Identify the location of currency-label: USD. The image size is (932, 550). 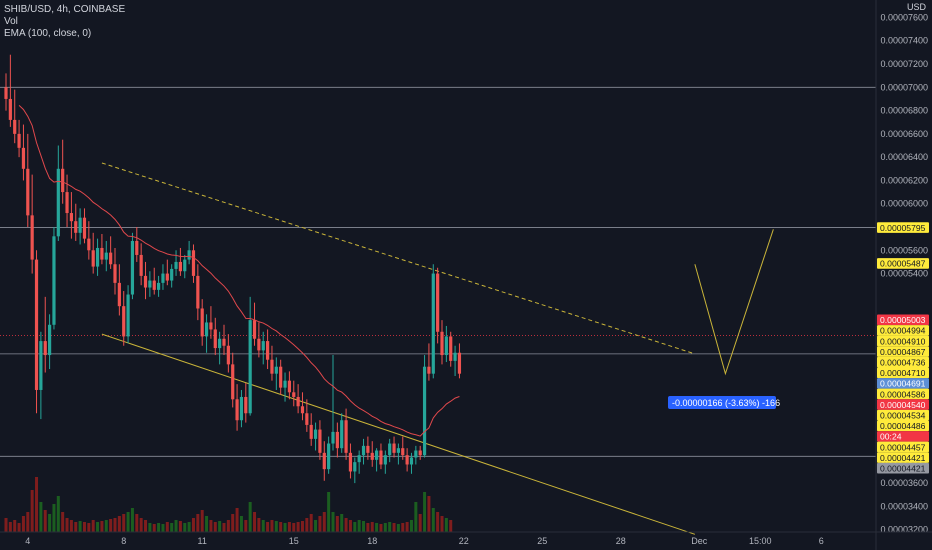
(916, 7).